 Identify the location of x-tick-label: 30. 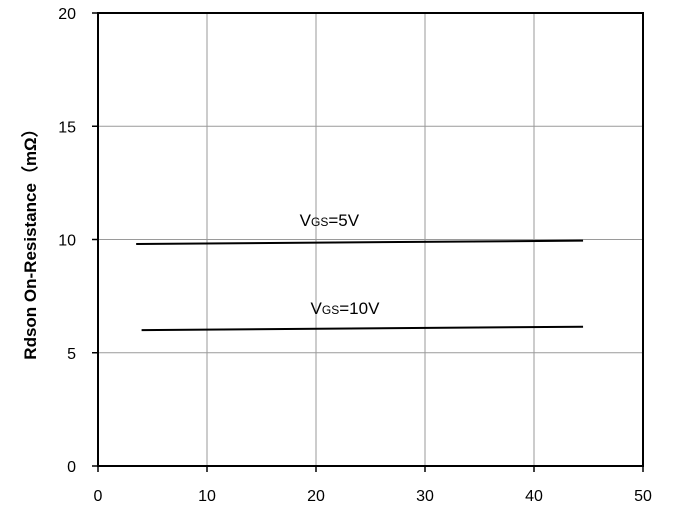
(425, 496).